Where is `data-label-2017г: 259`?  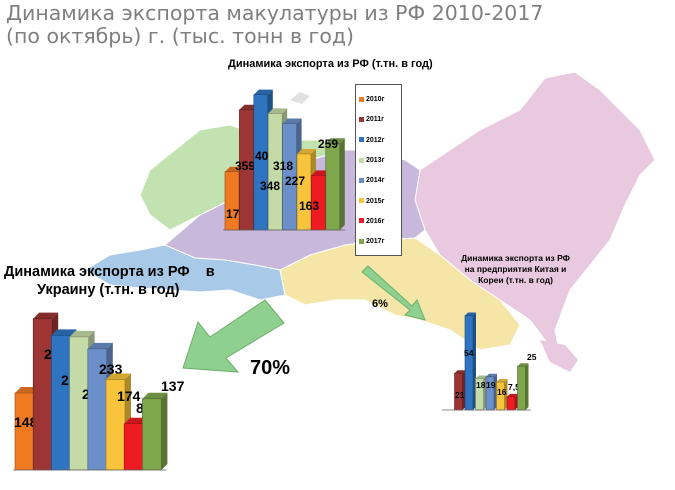
data-label-2017г: 259 is located at coordinates (328, 144).